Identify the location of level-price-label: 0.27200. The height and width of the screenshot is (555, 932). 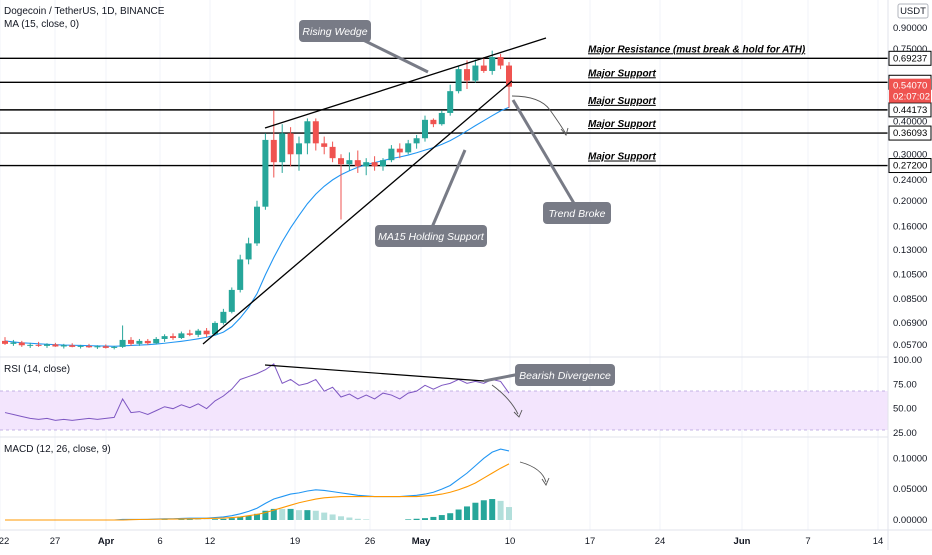
(910, 166).